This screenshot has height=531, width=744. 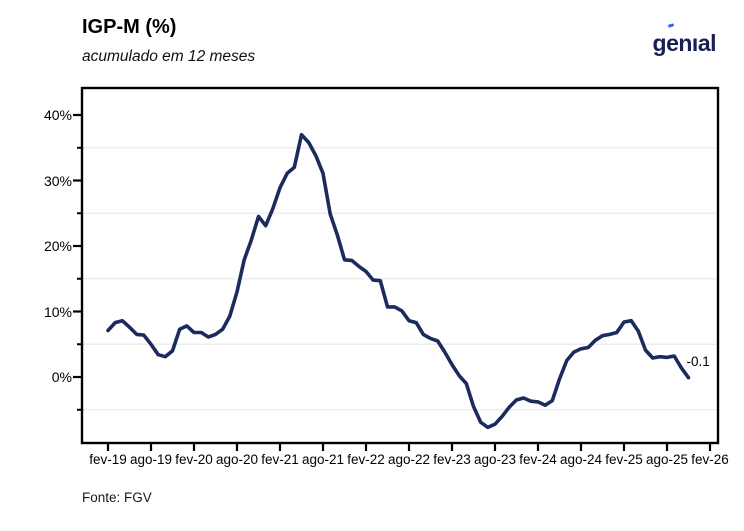 What do you see at coordinates (57, 311) in the screenshot?
I see `y-axis-label: 10%` at bounding box center [57, 311].